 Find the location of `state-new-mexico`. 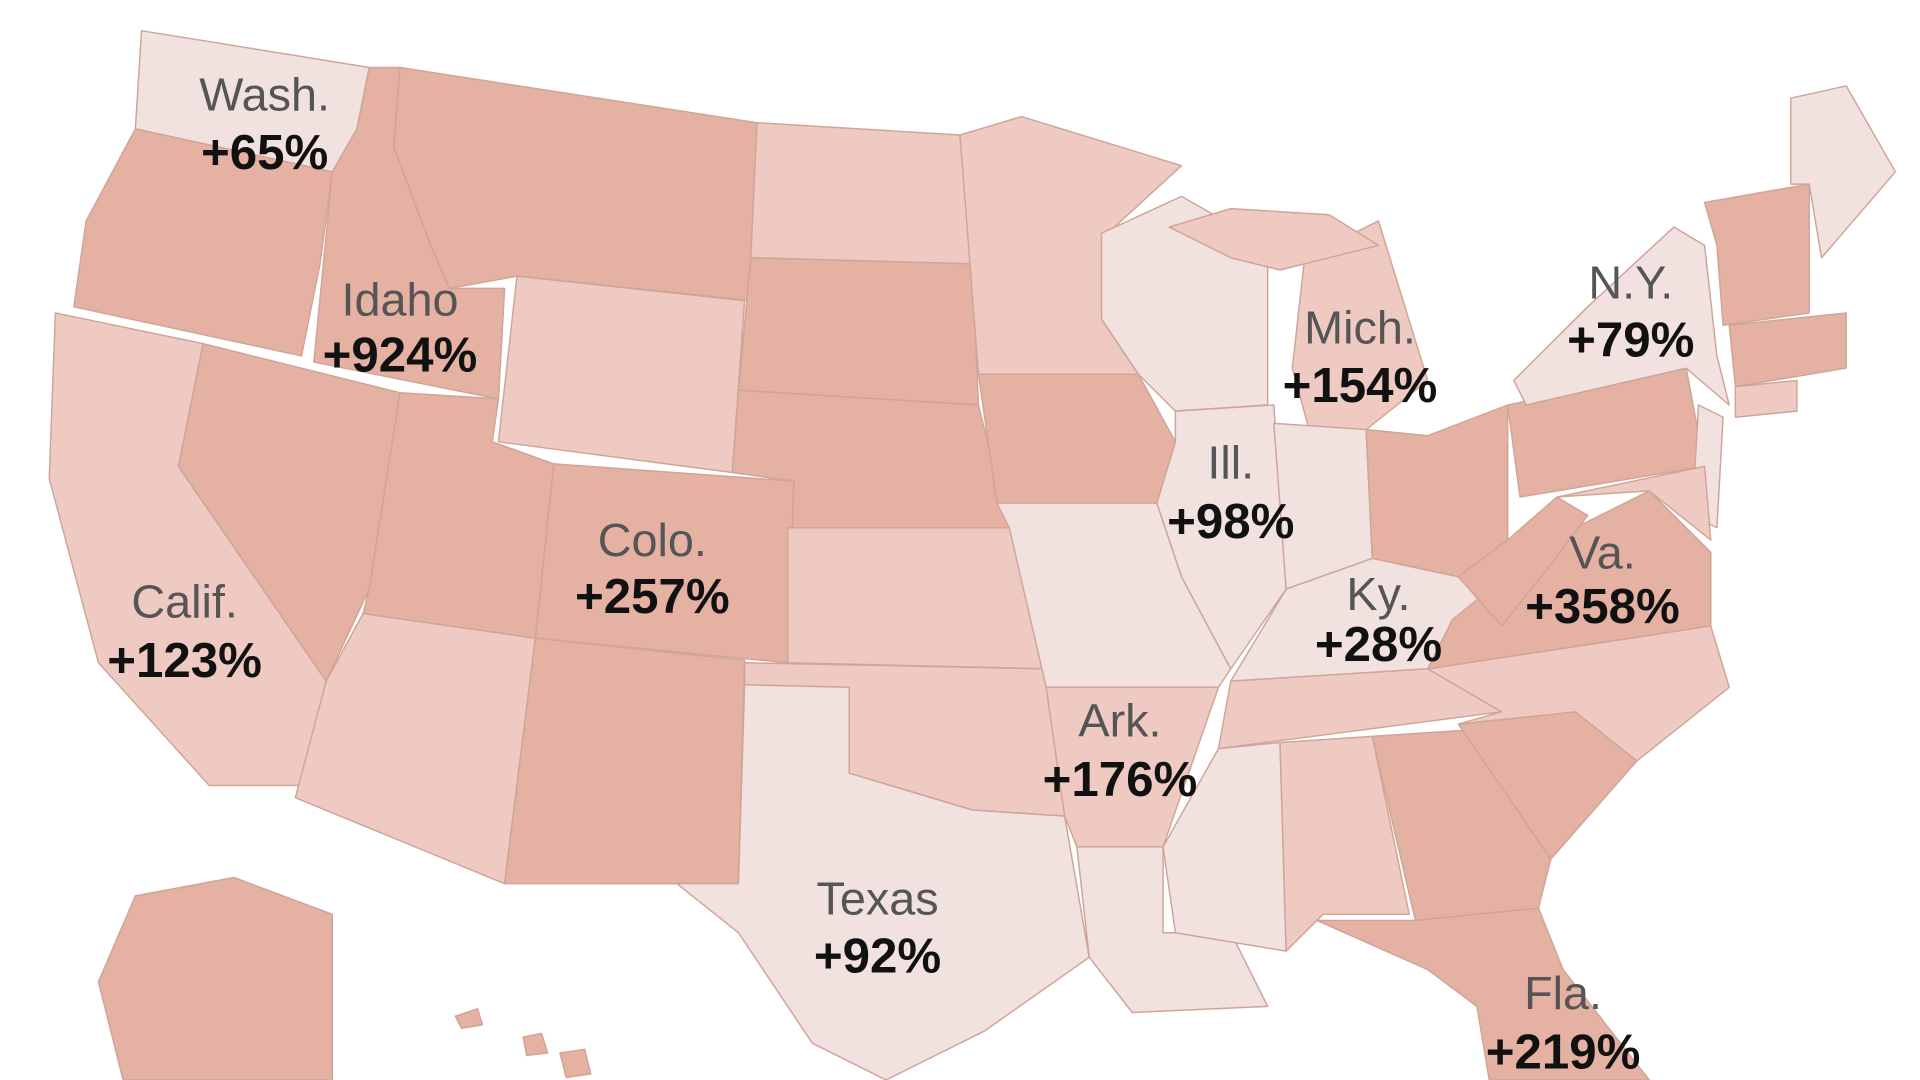

state-new-mexico is located at coordinates (624, 761).